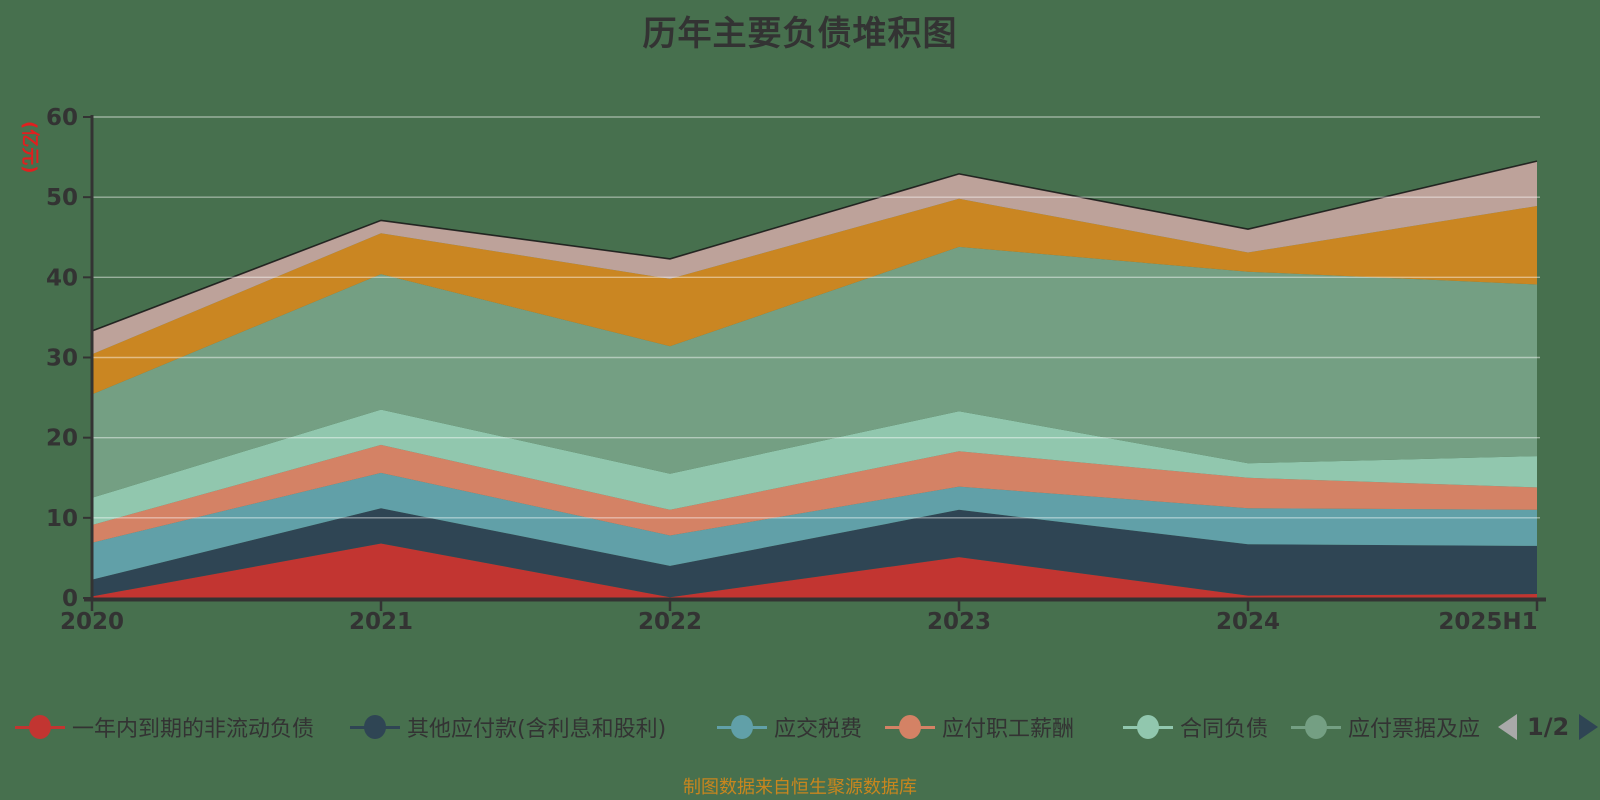  What do you see at coordinates (92, 622) in the screenshot?
I see `x-tick-label: 2020` at bounding box center [92, 622].